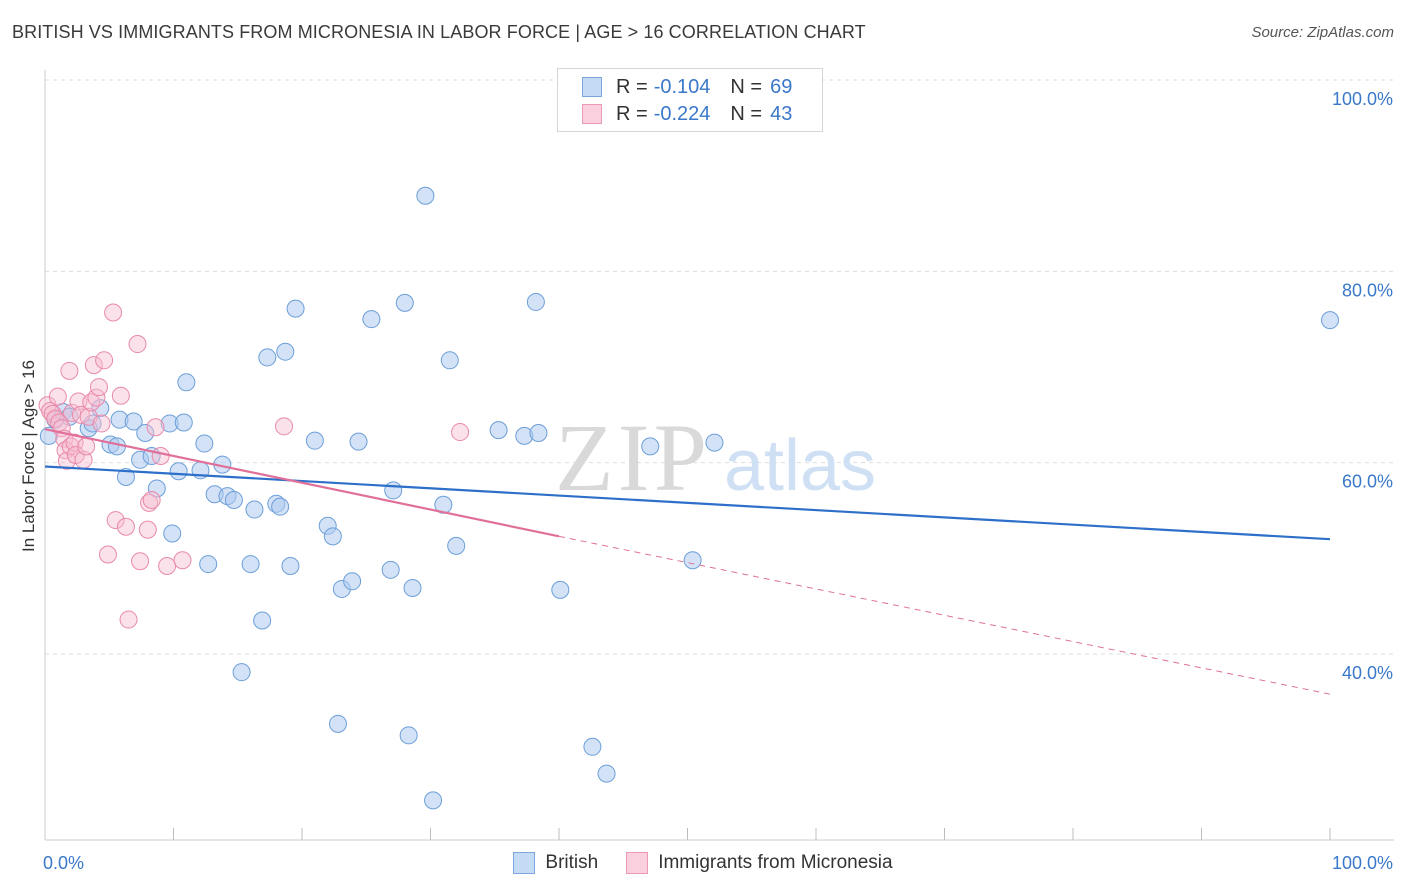 Image resolution: width=1406 pixels, height=892 pixels. What do you see at coordinates (524, 863) in the screenshot?
I see `british-legend-swatch` at bounding box center [524, 863].